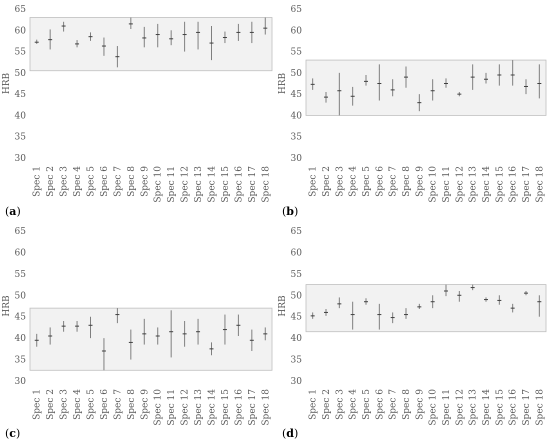  I want to click on panel-label: (a), so click(13, 211).